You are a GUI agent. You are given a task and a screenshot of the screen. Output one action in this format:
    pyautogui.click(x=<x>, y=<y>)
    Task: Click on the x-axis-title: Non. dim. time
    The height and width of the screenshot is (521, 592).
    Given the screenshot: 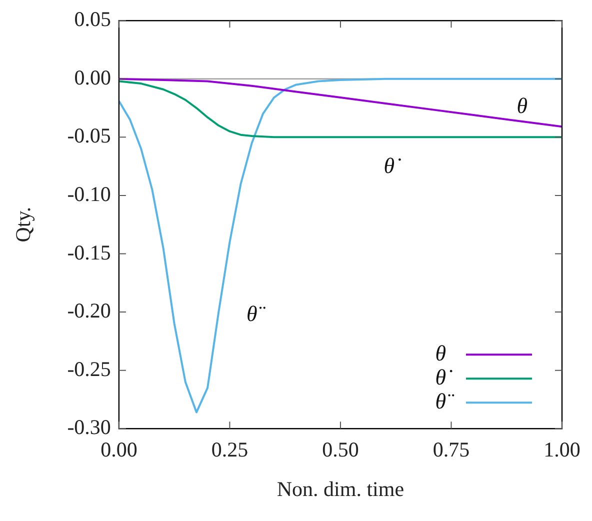 What is the action you would take?
    pyautogui.click(x=340, y=488)
    